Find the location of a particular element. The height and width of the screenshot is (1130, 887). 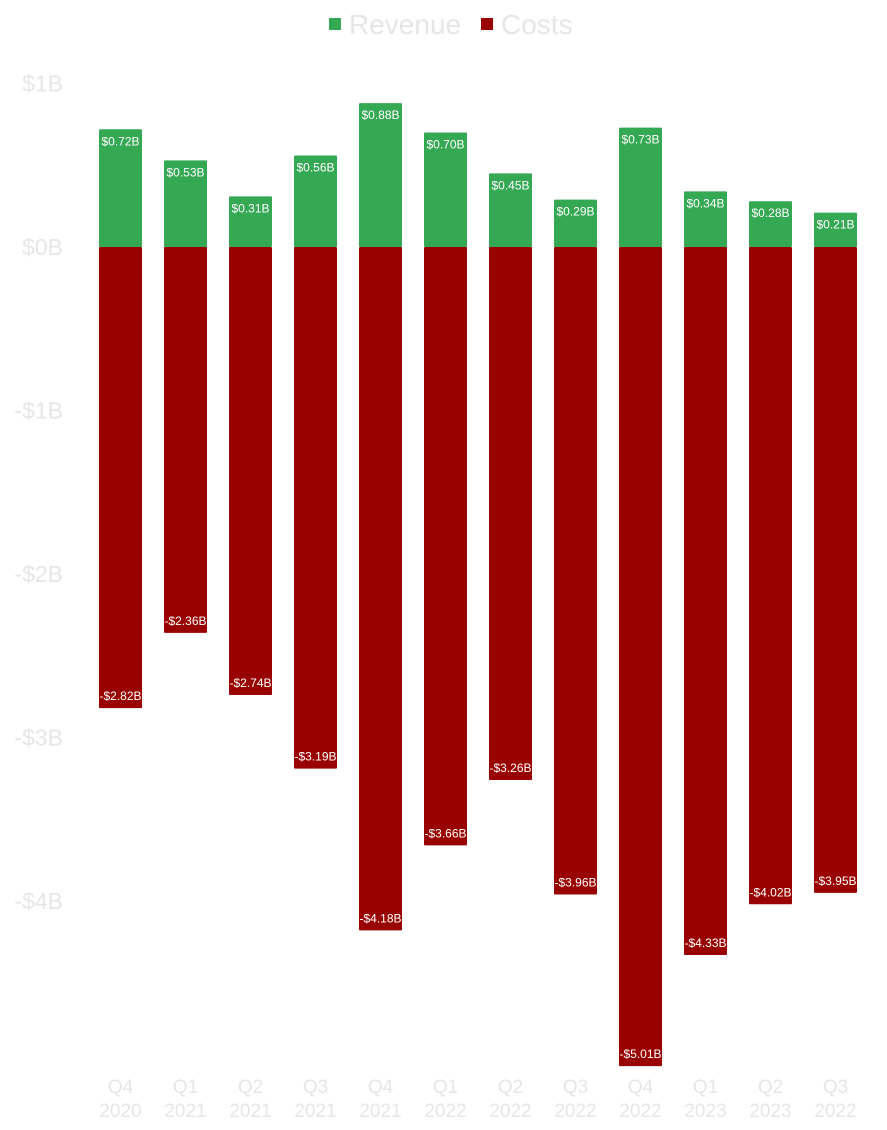

revenue-data-label: $0.72B is located at coordinates (120, 141).